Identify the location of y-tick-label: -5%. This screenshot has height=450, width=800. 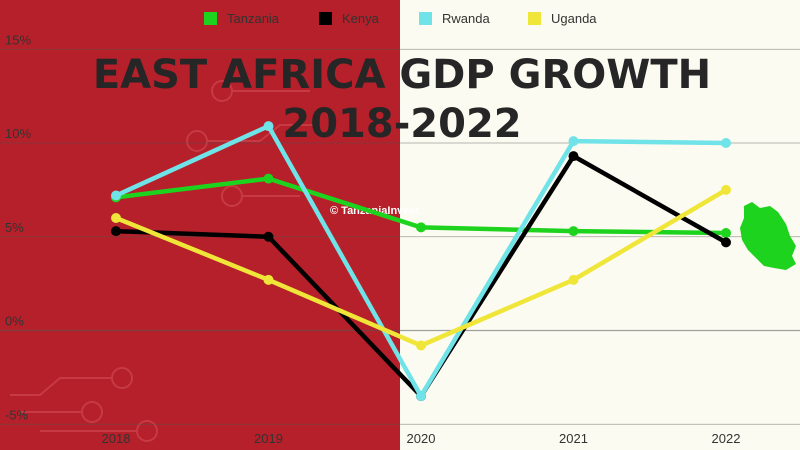
(17, 414).